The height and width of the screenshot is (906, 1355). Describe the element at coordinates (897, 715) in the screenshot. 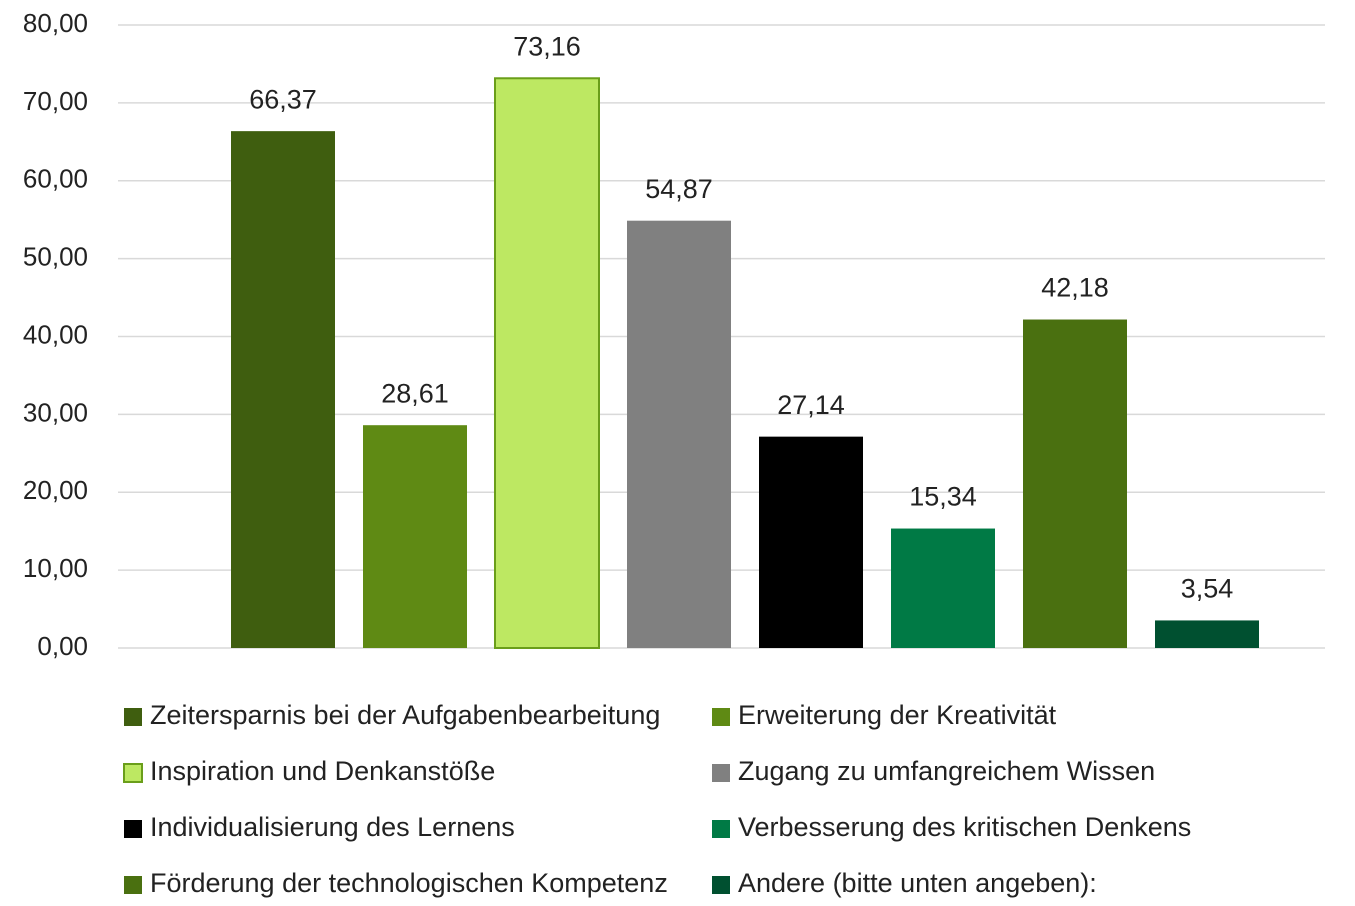

I see `legend-label: Erweiterung der Kreativität` at that location.